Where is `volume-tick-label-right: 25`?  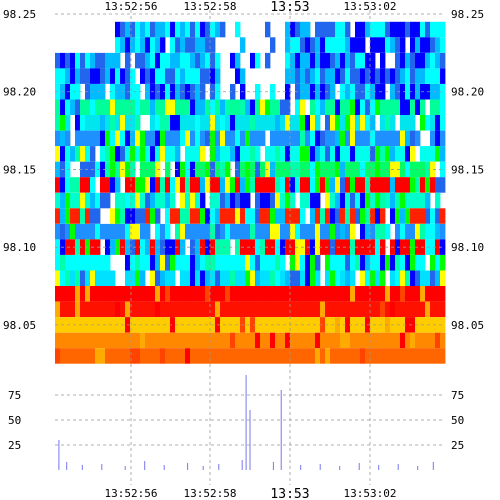 volume-tick-label-right: 25 is located at coordinates (457, 445).